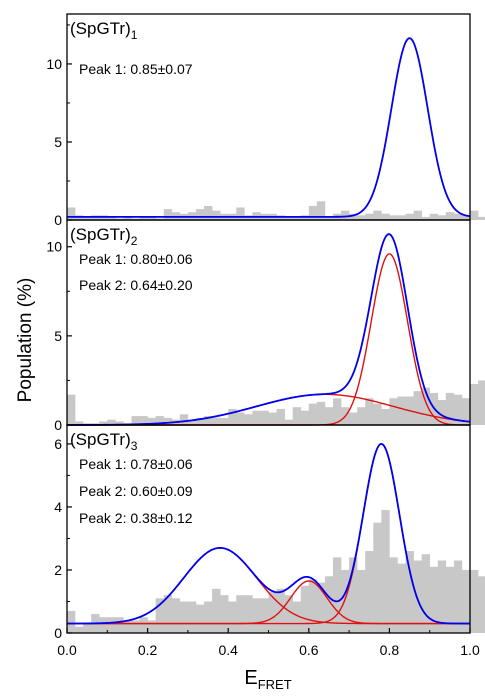 Image resolution: width=485 pixels, height=696 pixels. What do you see at coordinates (136, 69) in the screenshot?
I see `peak-annotation: Peak 1: 0.85±0.07` at bounding box center [136, 69].